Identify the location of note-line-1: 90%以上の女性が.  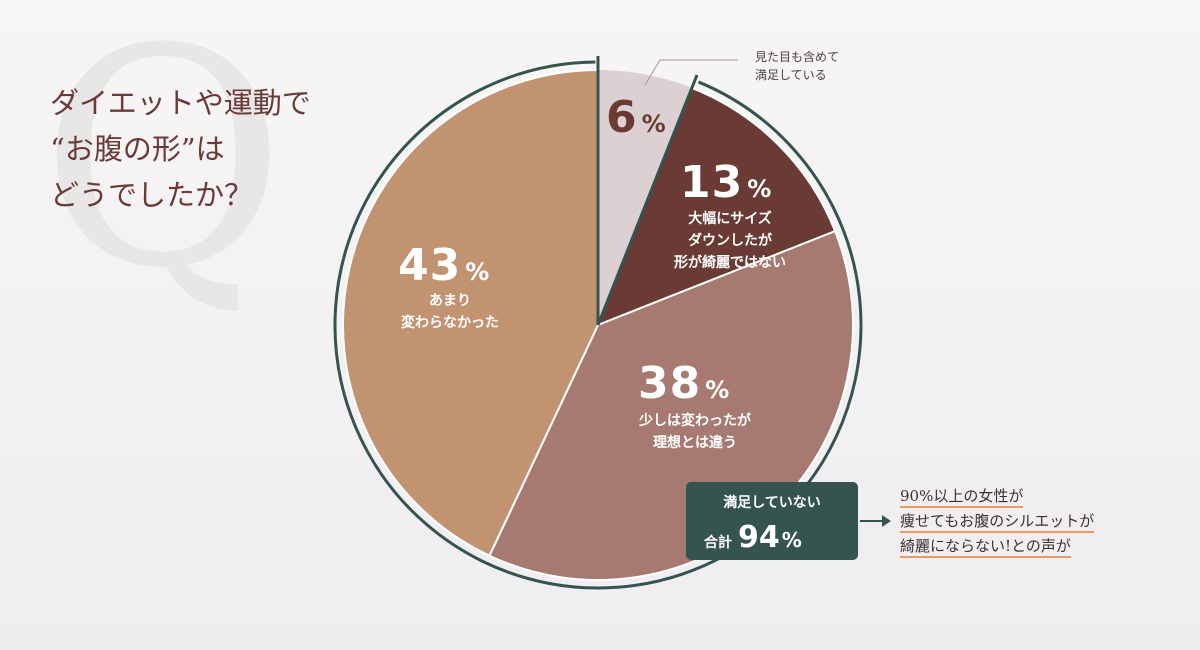
(962, 497).